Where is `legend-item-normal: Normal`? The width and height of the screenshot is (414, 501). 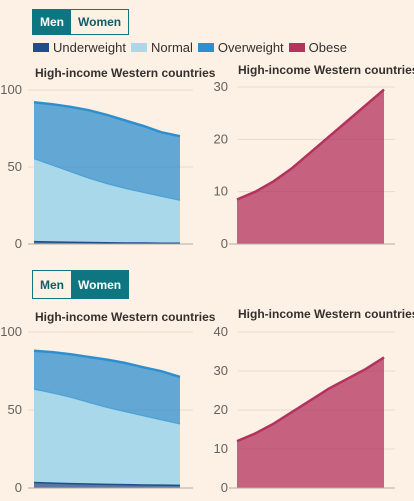
legend-item-normal: Normal is located at coordinates (162, 47).